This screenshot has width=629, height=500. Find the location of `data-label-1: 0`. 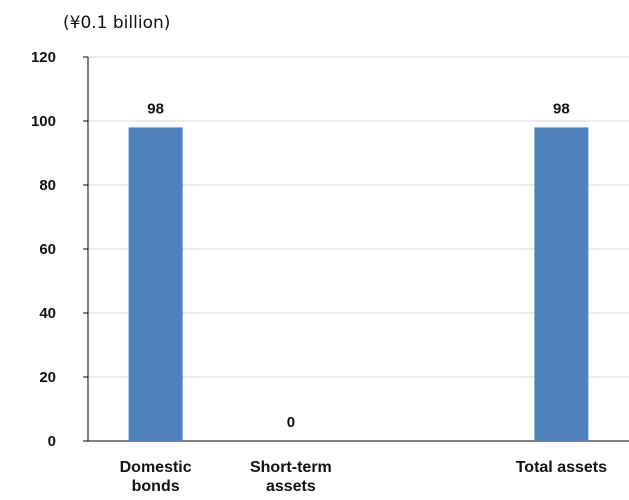

data-label-1: 0 is located at coordinates (291, 422).